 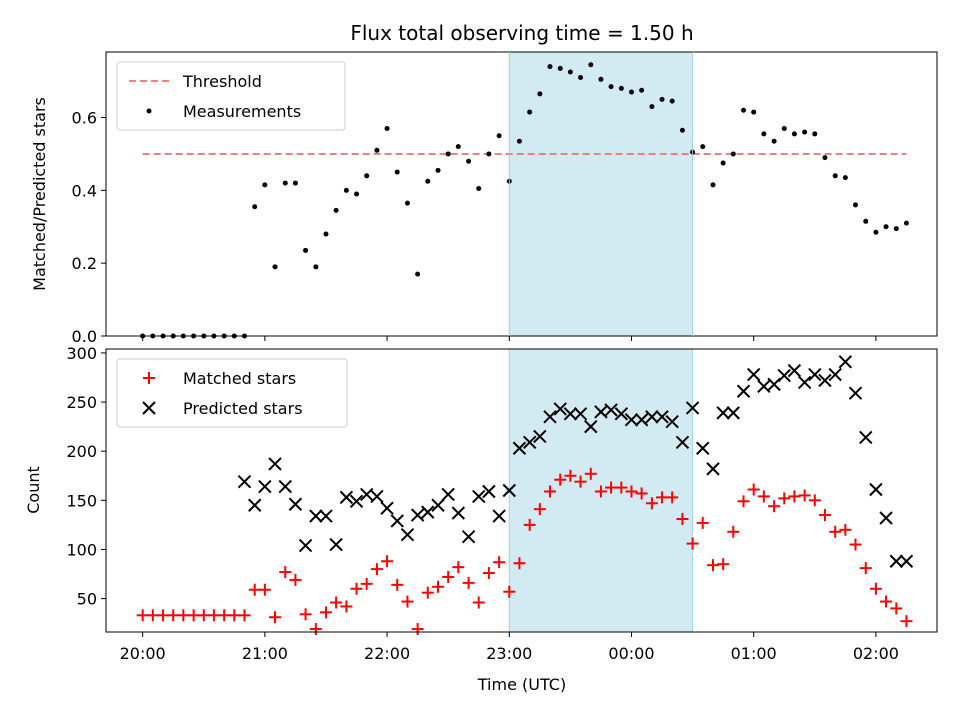 What do you see at coordinates (87, 599) in the screenshot?
I see `bottom-y-tick-label: 50` at bounding box center [87, 599].